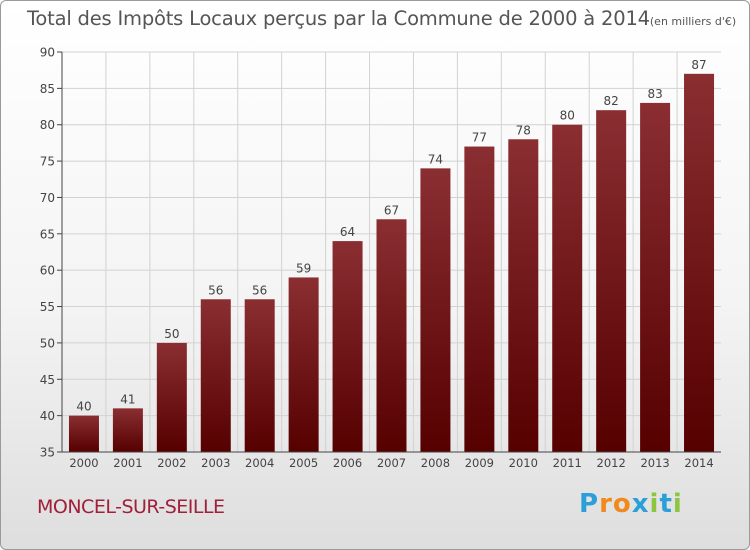 This screenshot has height=550, width=750. I want to click on bar-2008, so click(435, 310).